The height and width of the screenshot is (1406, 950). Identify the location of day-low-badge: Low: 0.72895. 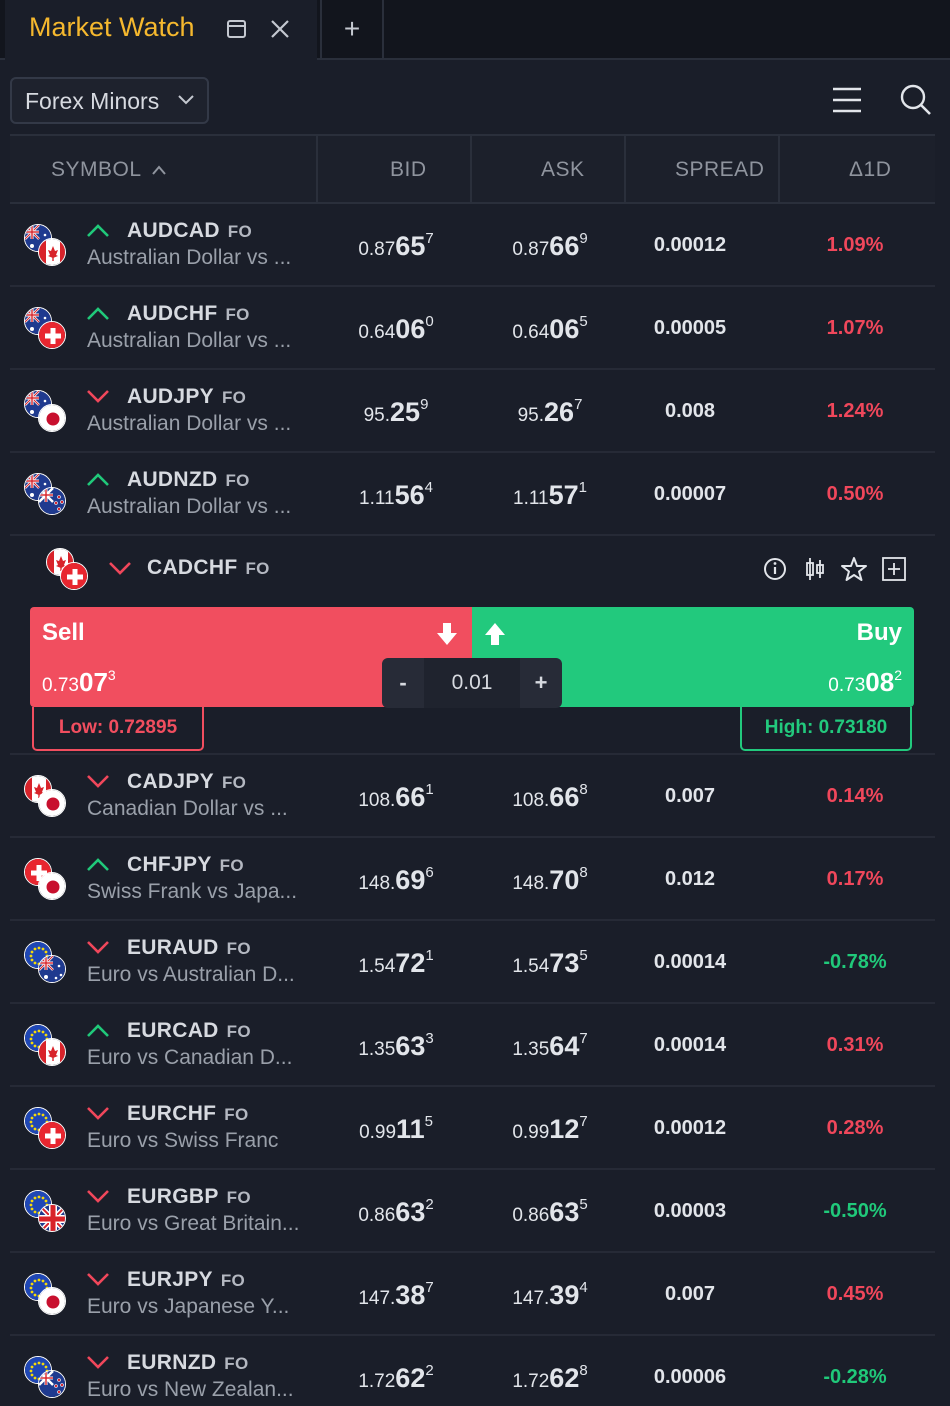
(118, 729).